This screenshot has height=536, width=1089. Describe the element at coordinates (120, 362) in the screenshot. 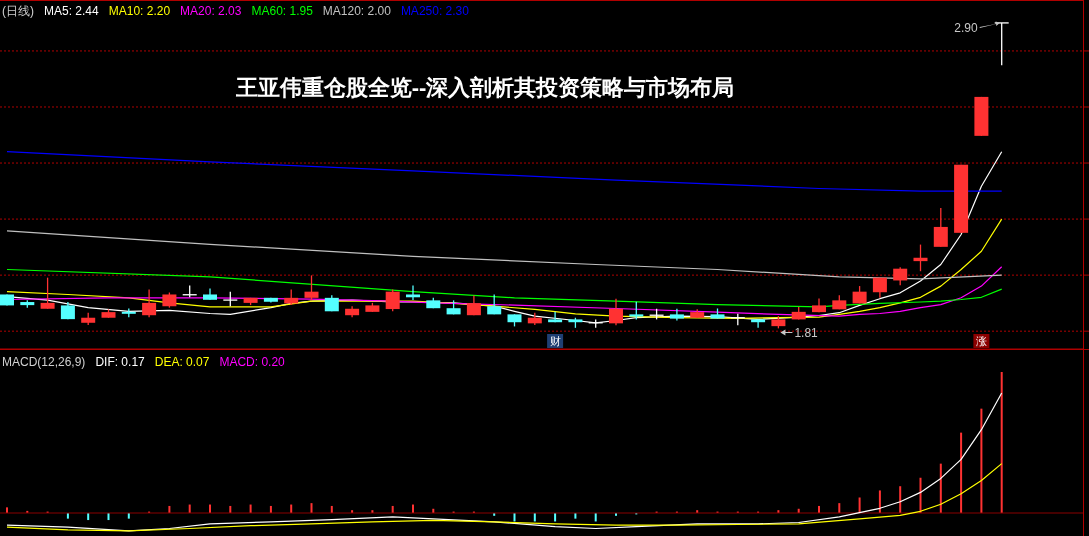

I see `text: DIF: 0.17` at that location.